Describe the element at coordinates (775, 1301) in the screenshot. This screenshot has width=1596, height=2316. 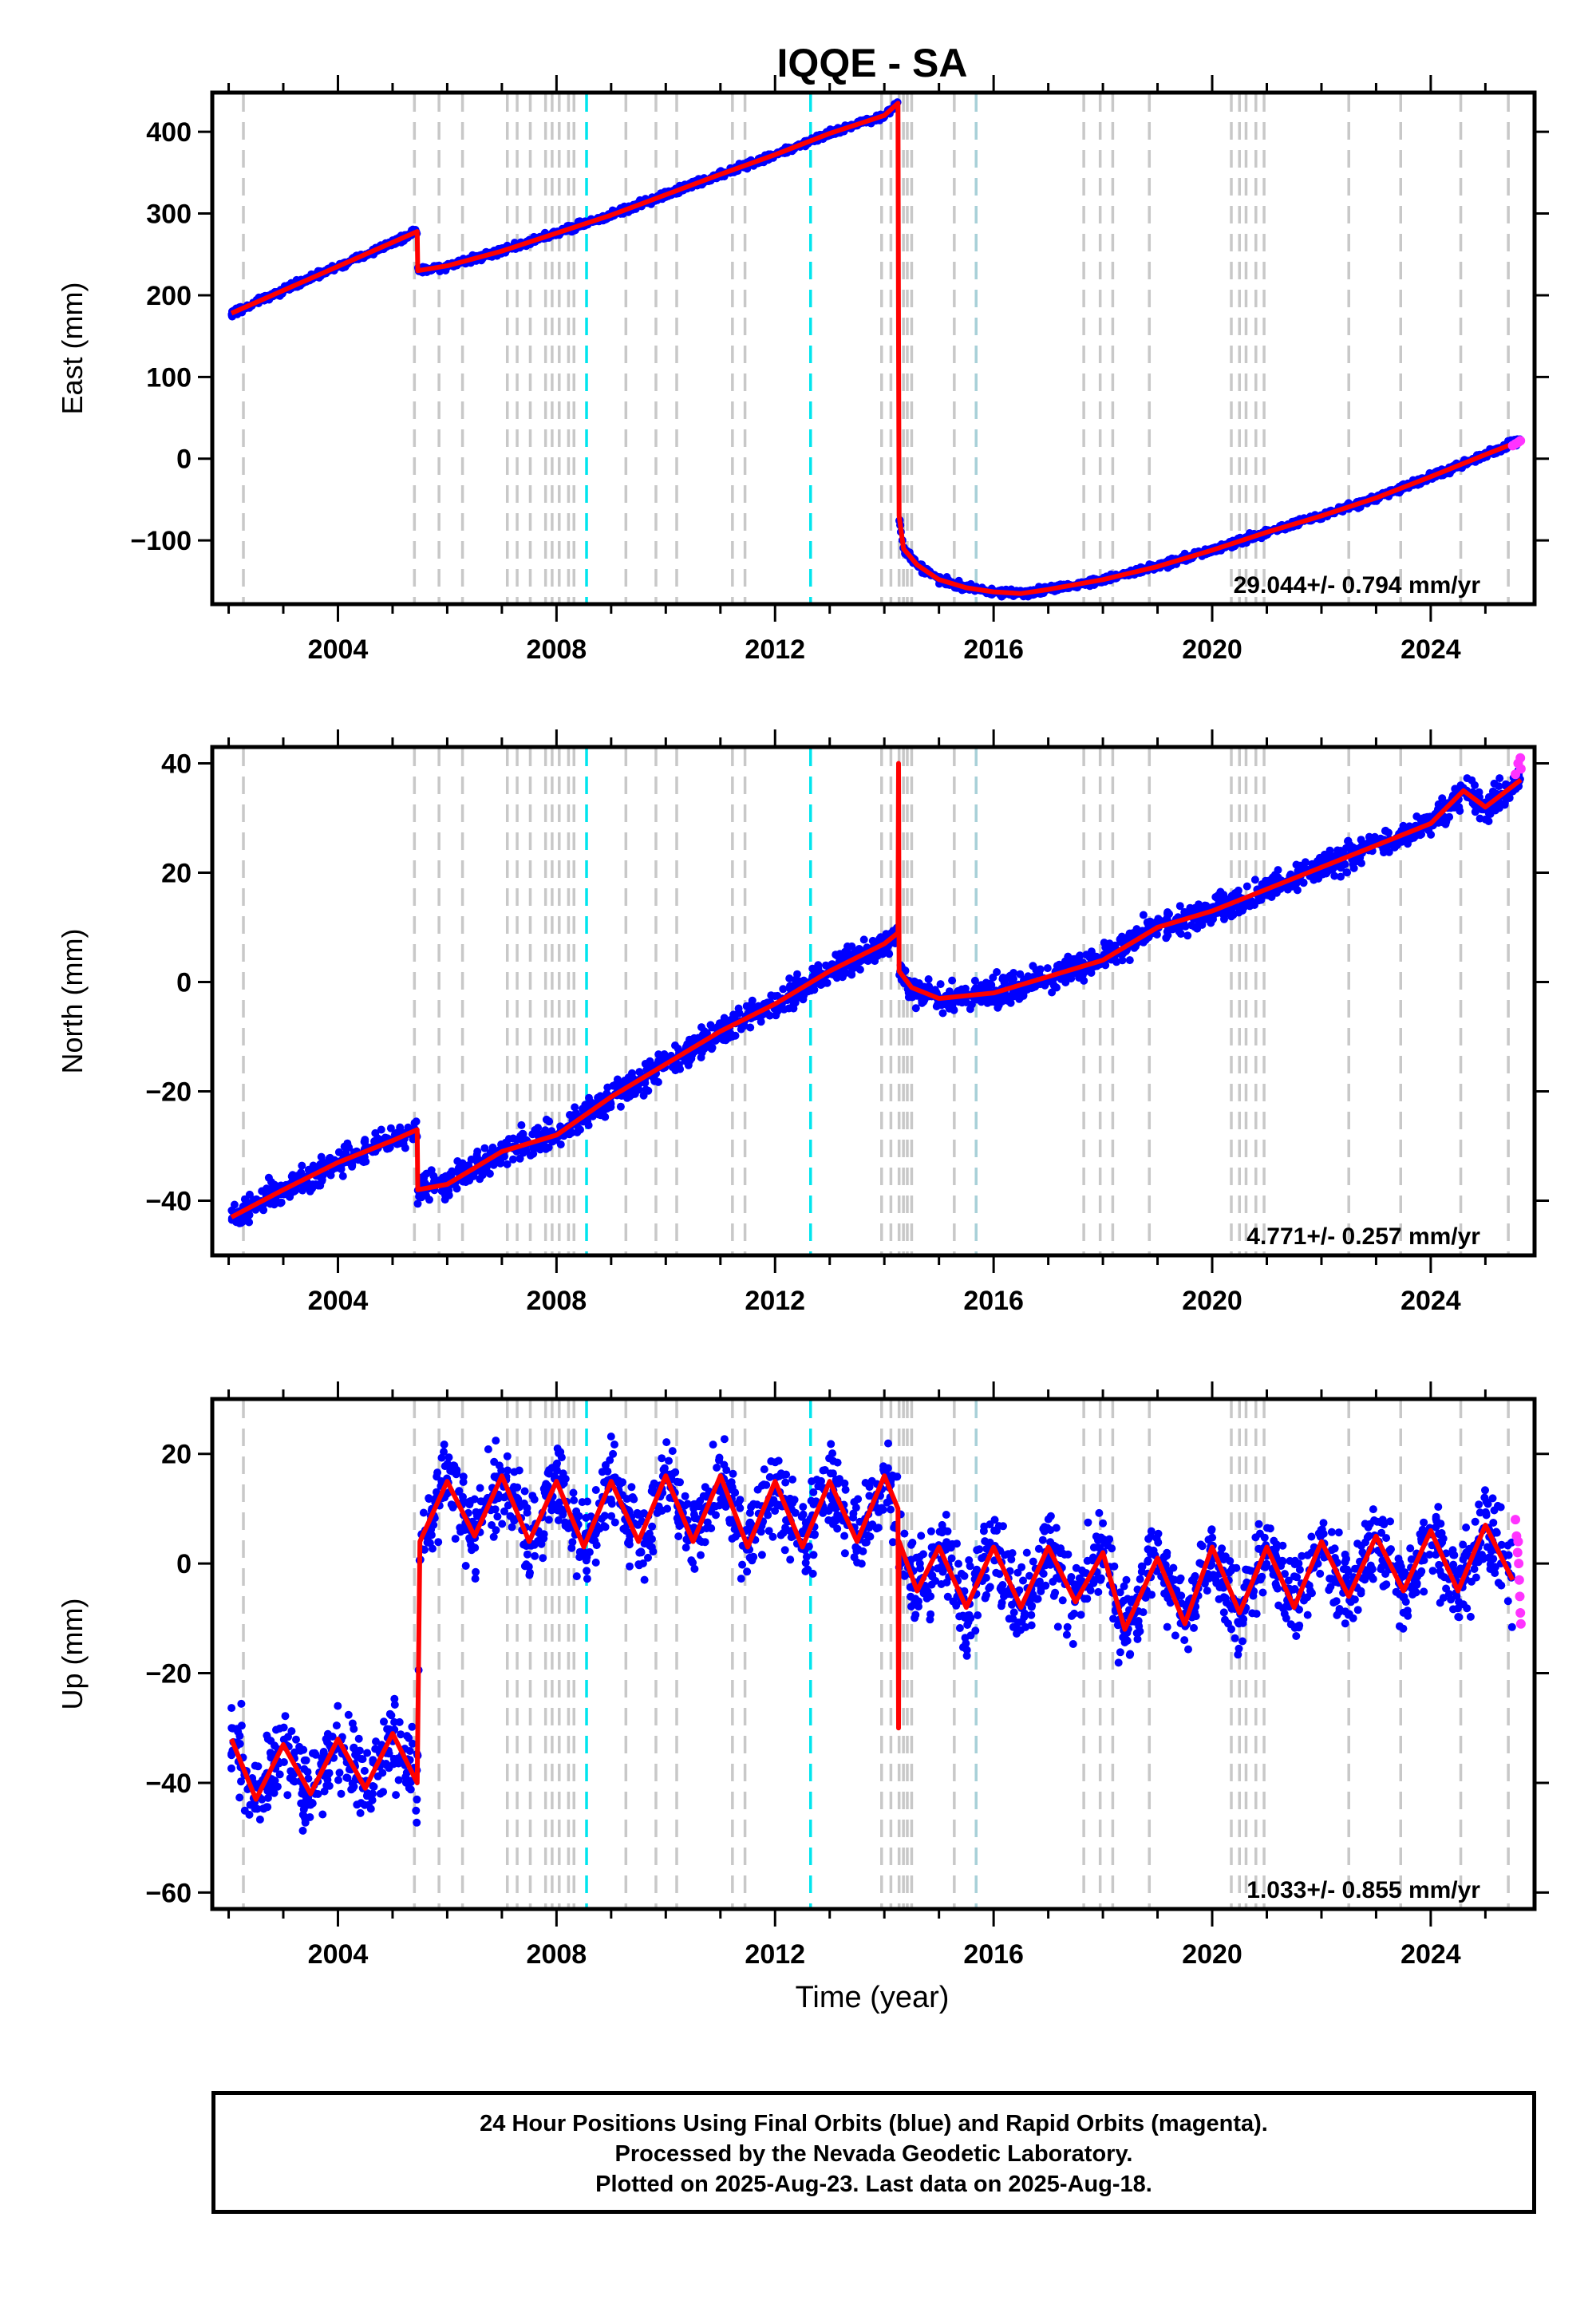
I see `x-tick-label: 2012` at that location.